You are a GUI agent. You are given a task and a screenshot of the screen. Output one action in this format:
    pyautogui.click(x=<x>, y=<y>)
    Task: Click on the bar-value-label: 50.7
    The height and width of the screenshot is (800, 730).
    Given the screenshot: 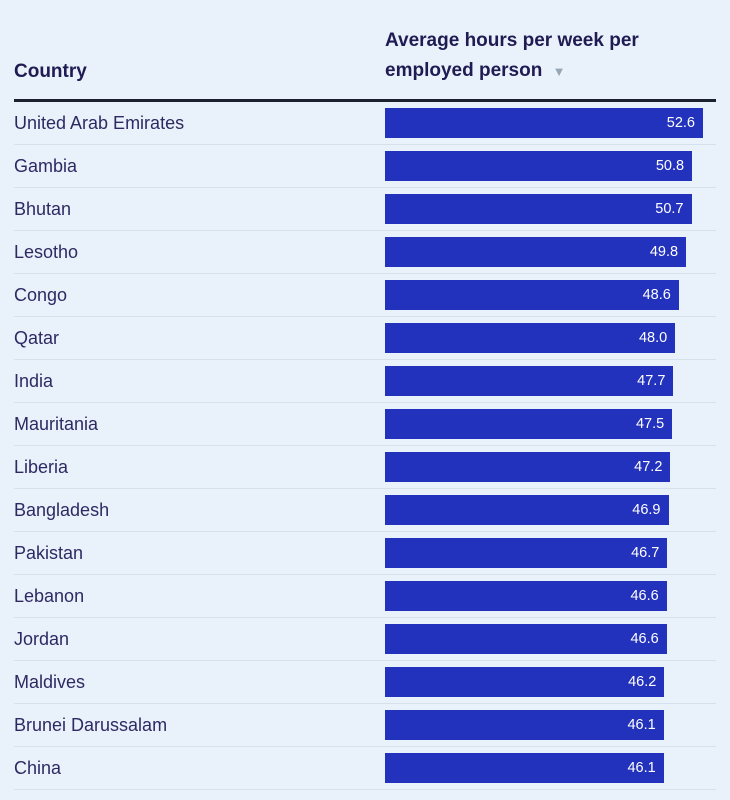 What is the action you would take?
    pyautogui.click(x=669, y=209)
    